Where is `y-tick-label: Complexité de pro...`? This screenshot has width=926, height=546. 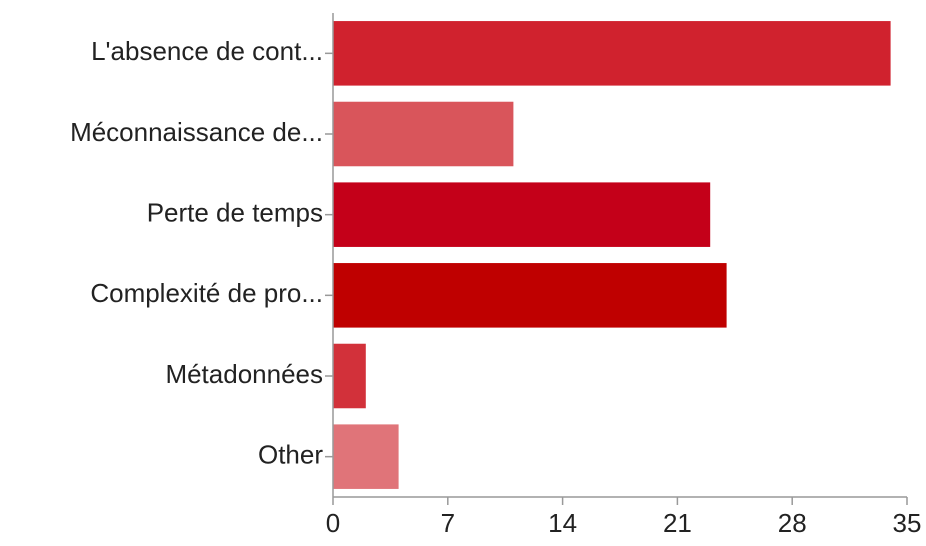 y-tick-label: Complexité de pro... is located at coordinates (206, 293).